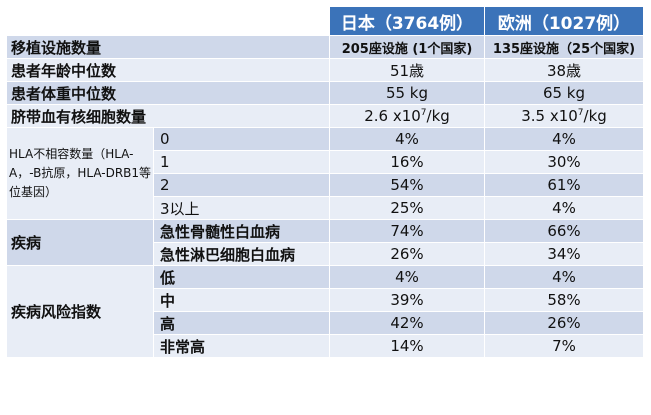 This screenshot has height=415, width=651. What do you see at coordinates (80, 173) in the screenshot?
I see `hla-group-label: HLA不相容数量（HLA-A，-B抗原，HLA-DRB1等位基因）` at bounding box center [80, 173].